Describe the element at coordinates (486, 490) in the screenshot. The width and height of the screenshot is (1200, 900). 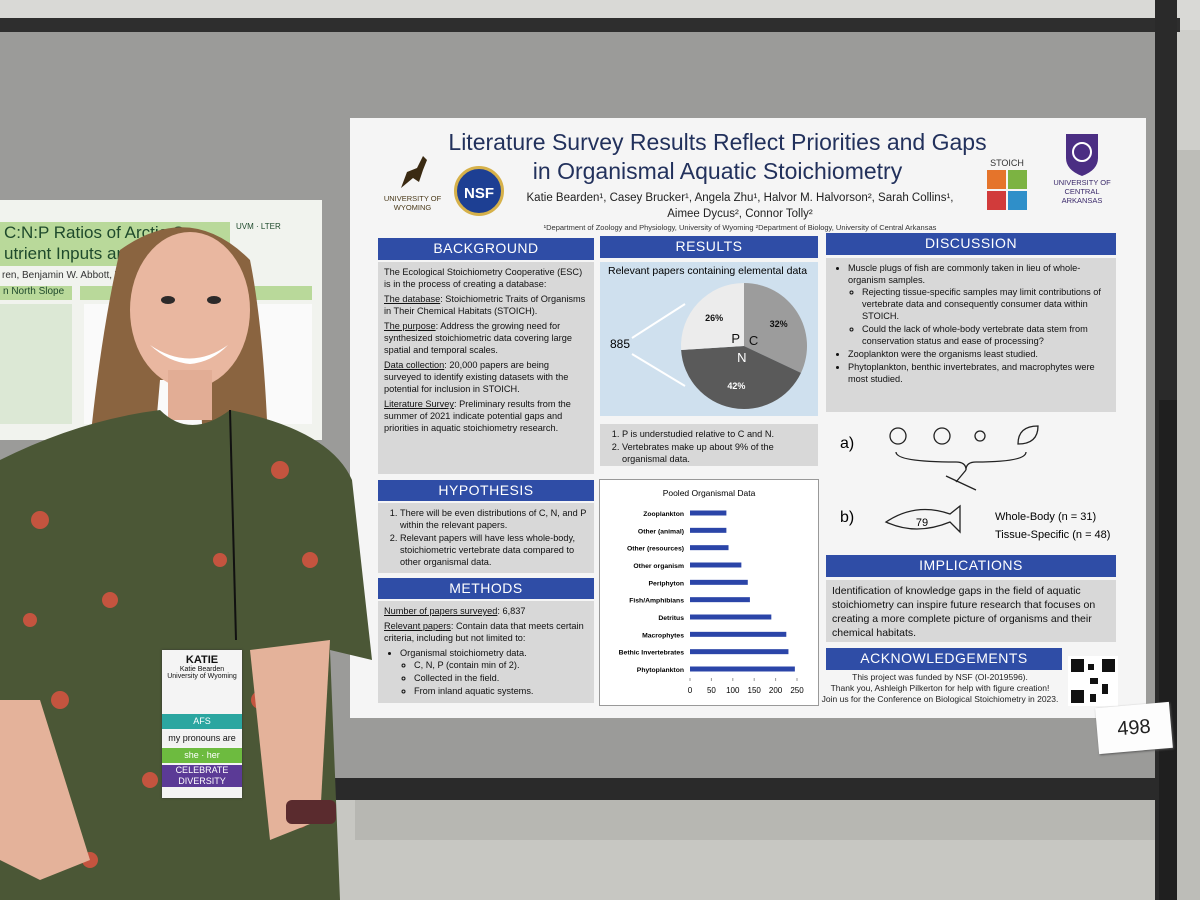
I see `section-heading: HYPOTHESIS` at that location.